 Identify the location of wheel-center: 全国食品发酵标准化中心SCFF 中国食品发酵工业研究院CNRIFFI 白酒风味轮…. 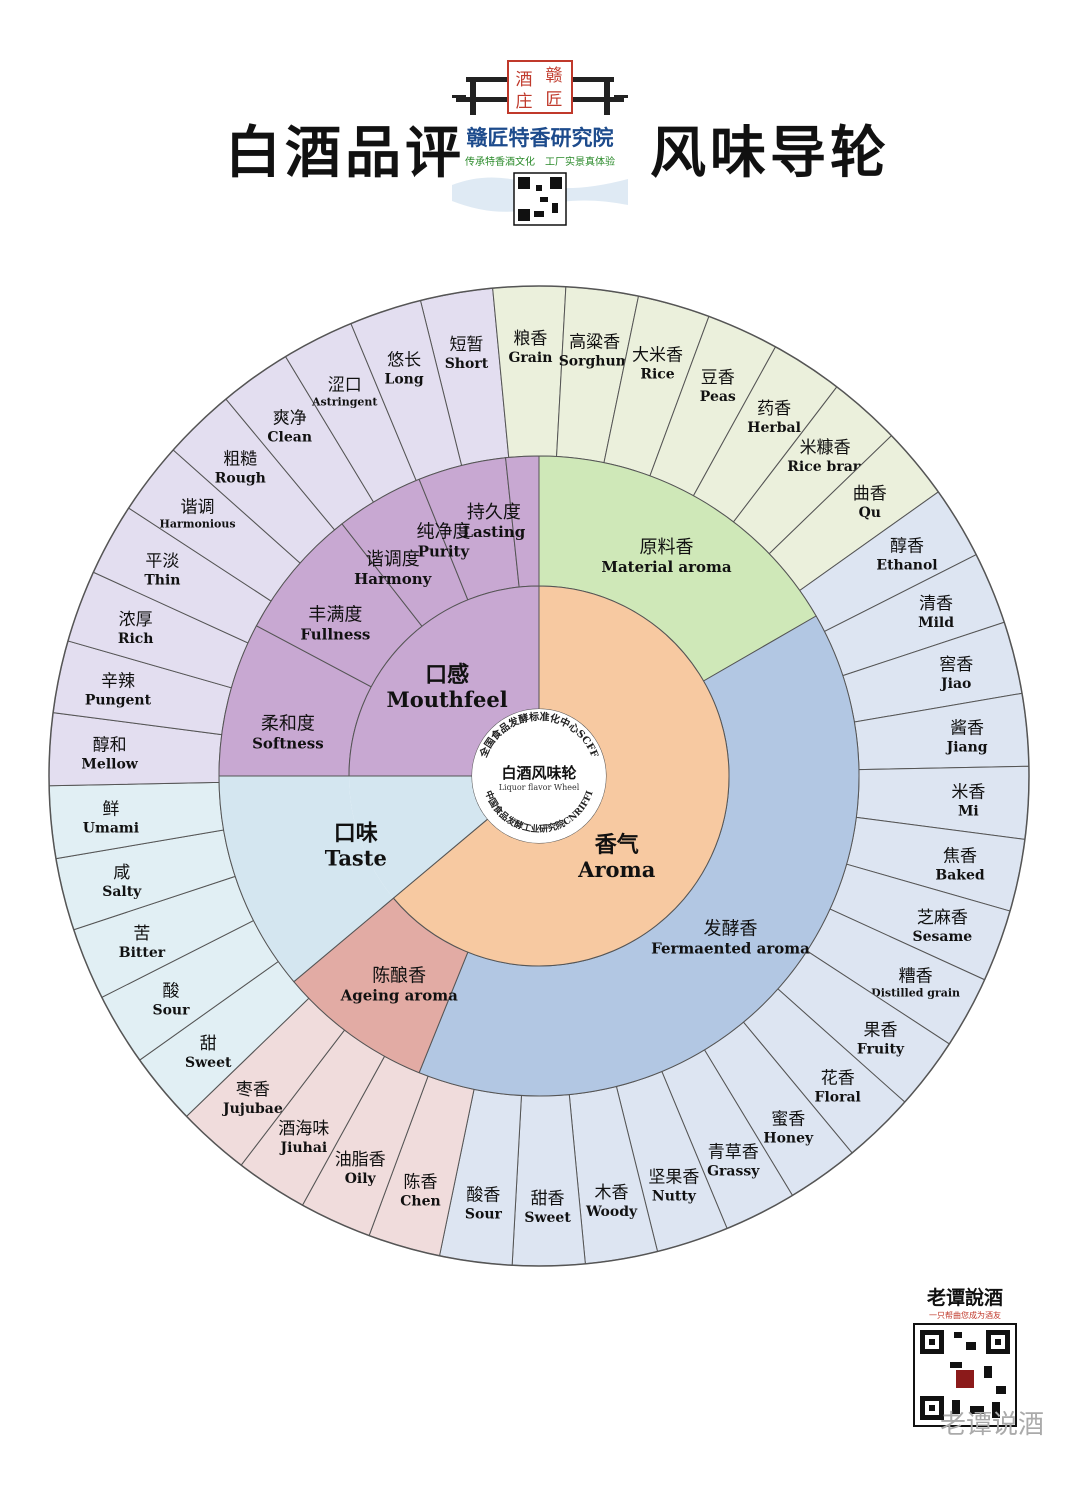
(539, 776).